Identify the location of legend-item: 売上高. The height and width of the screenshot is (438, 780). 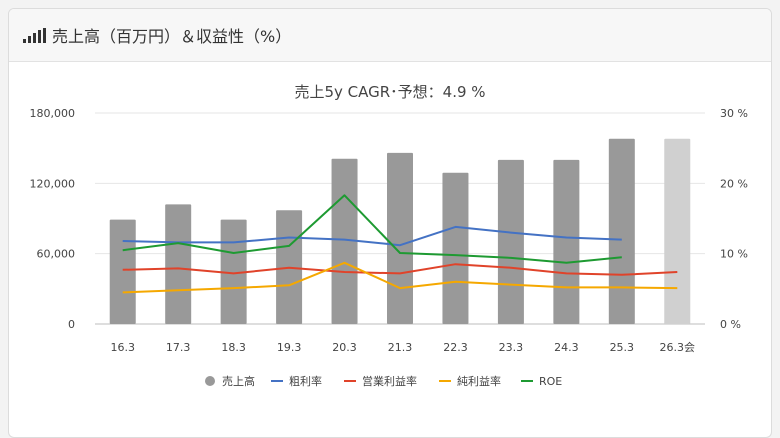
(230, 381).